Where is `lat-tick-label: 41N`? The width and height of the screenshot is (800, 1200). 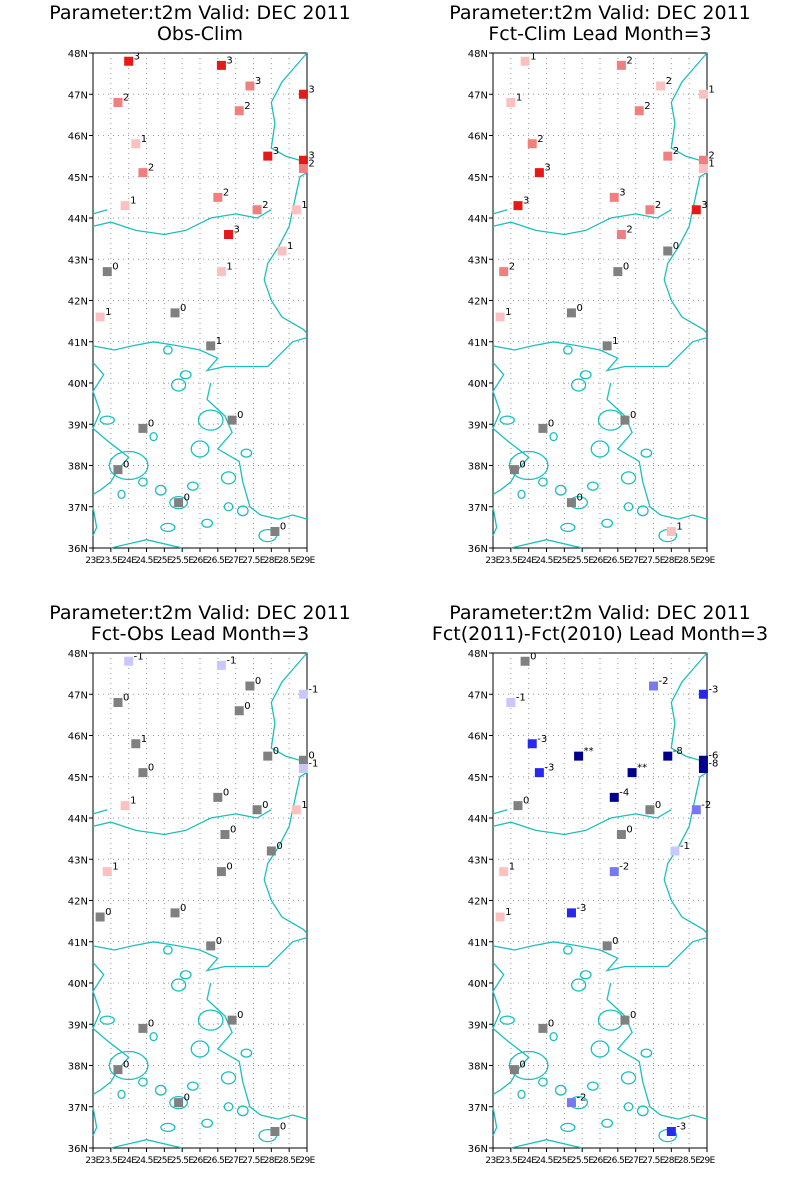
lat-tick-label: 41N is located at coordinates (78, 343).